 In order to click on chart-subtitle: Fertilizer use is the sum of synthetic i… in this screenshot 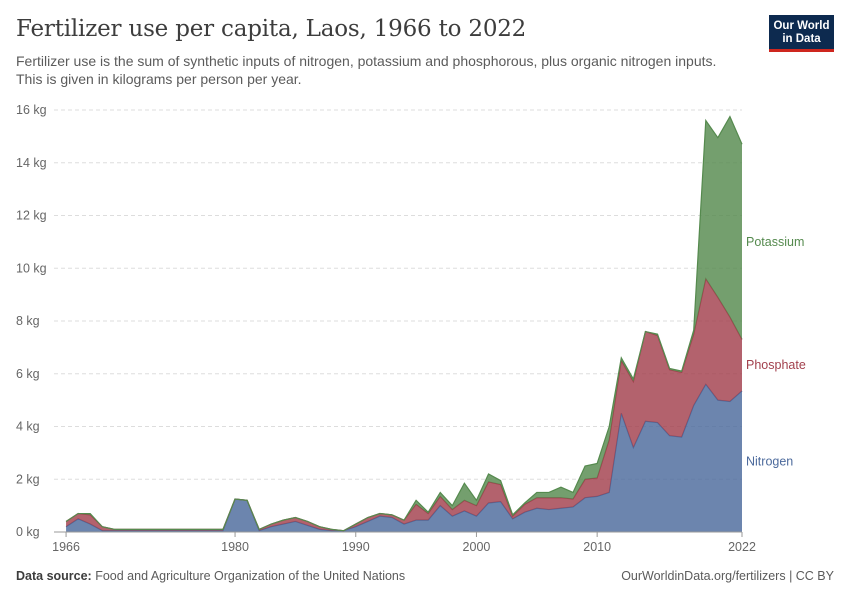, I will do `click(366, 70)`.